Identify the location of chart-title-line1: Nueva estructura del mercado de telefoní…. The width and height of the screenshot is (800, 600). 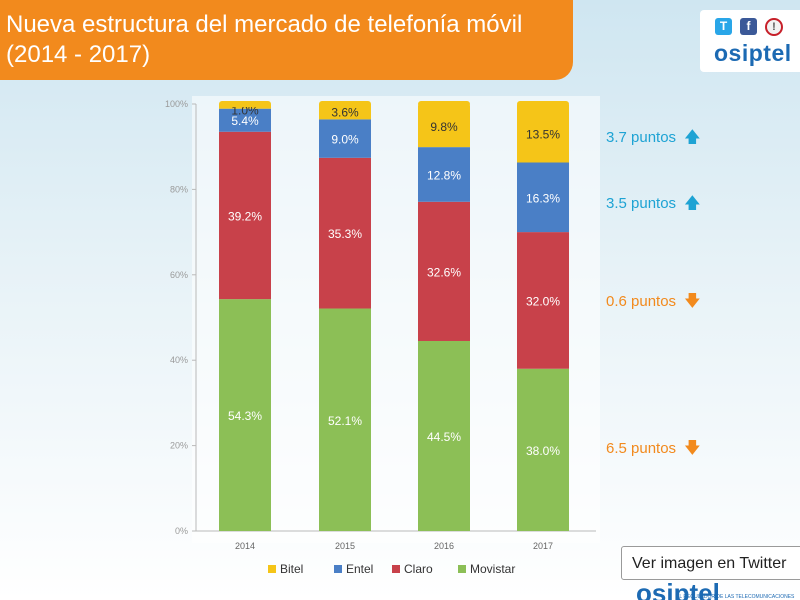
(264, 24).